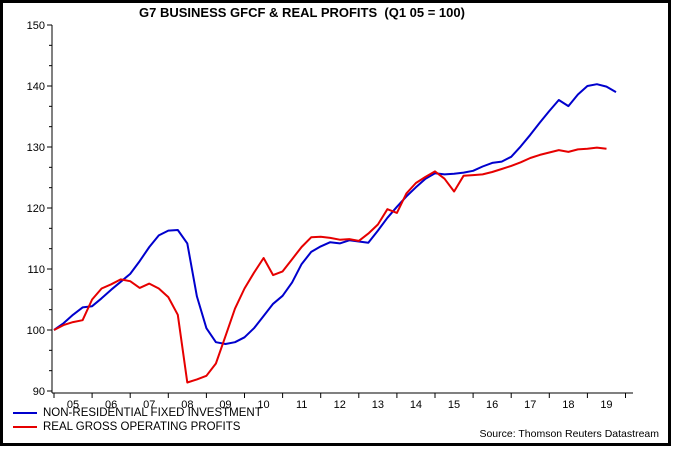  What do you see at coordinates (111, 405) in the screenshot?
I see `x-tick-label: 06` at bounding box center [111, 405].